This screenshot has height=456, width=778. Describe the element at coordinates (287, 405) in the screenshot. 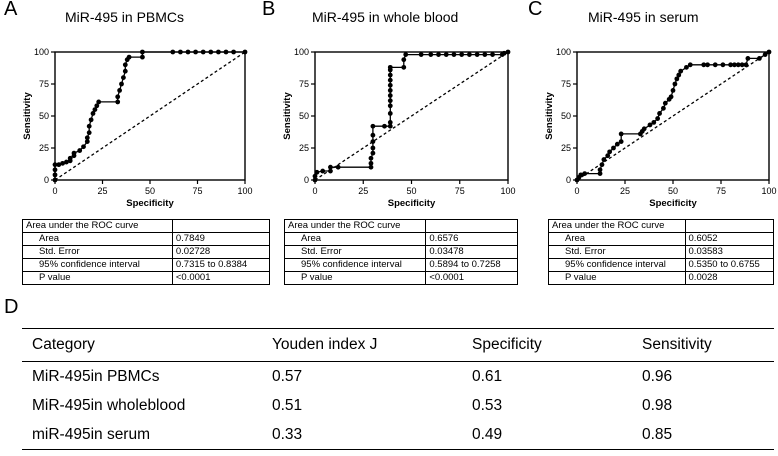

I see `cell-youden: 0.51` at that location.